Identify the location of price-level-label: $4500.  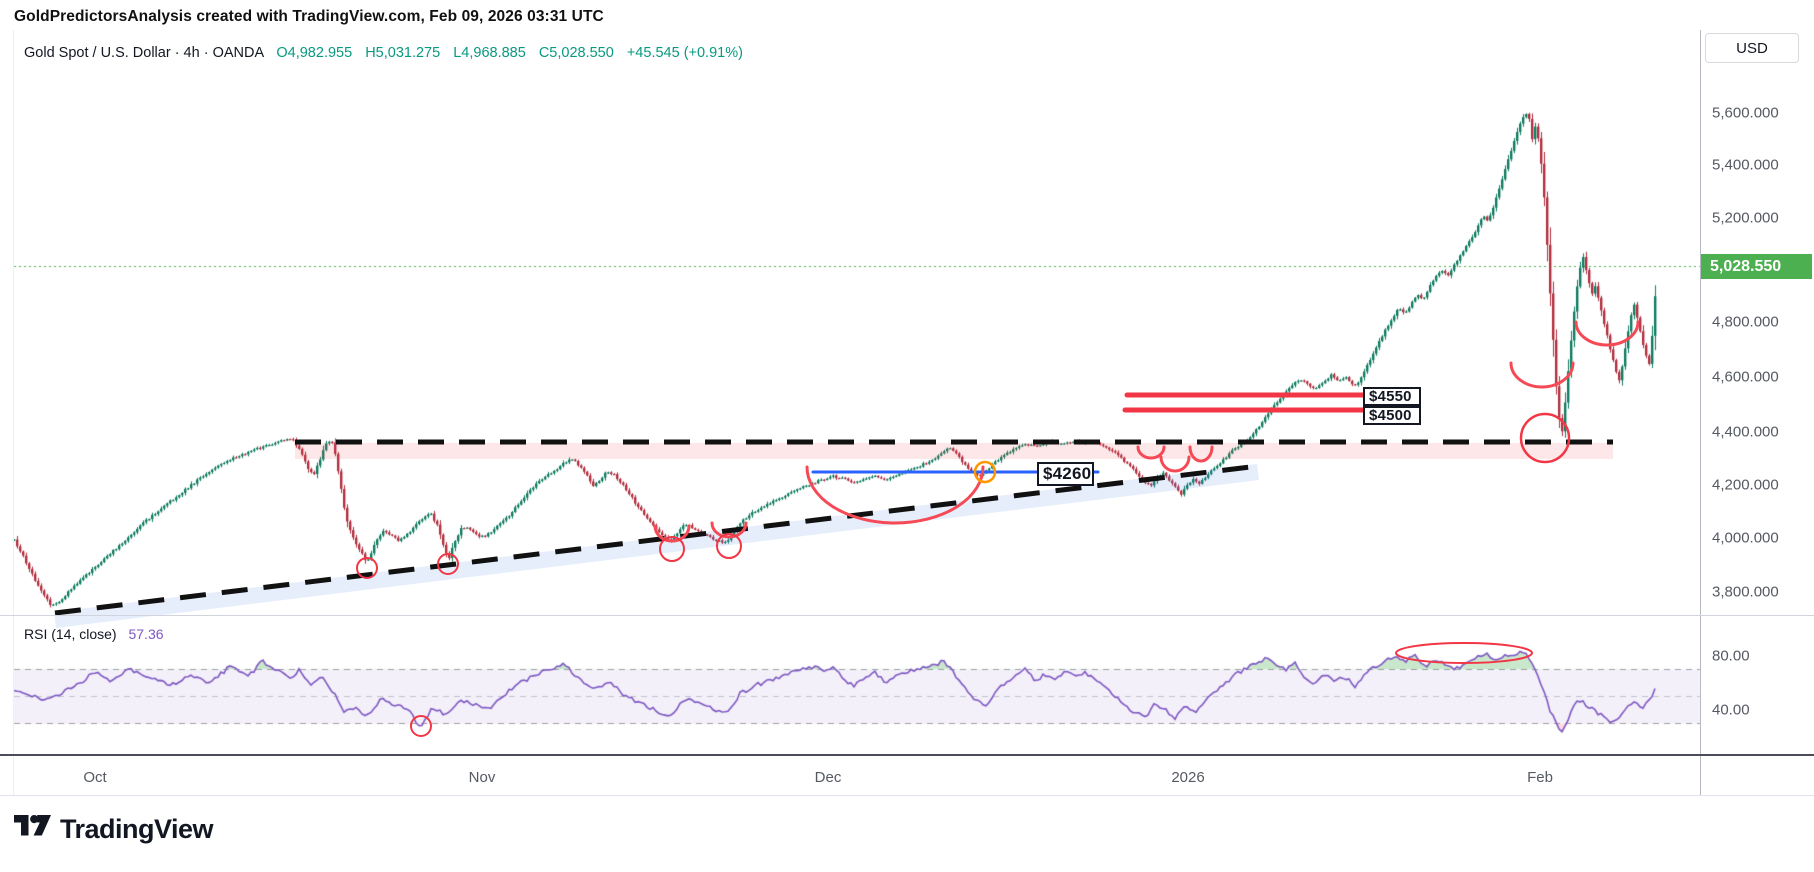
(1392, 415).